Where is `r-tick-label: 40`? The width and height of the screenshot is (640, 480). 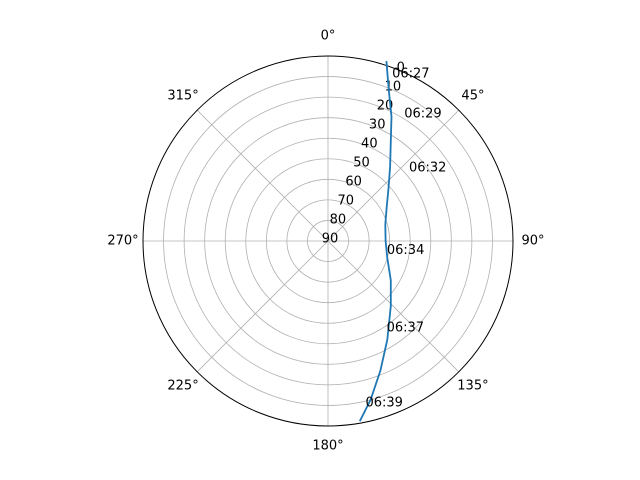
r-tick-label: 40 is located at coordinates (369, 144).